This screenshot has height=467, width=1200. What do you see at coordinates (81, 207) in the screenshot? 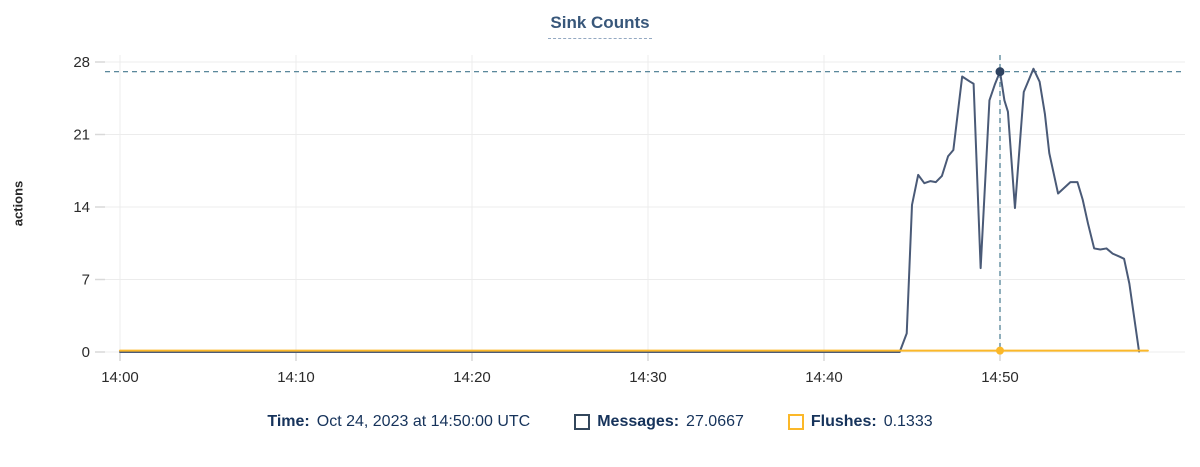
I see `y-tick-label: 14` at bounding box center [81, 207].